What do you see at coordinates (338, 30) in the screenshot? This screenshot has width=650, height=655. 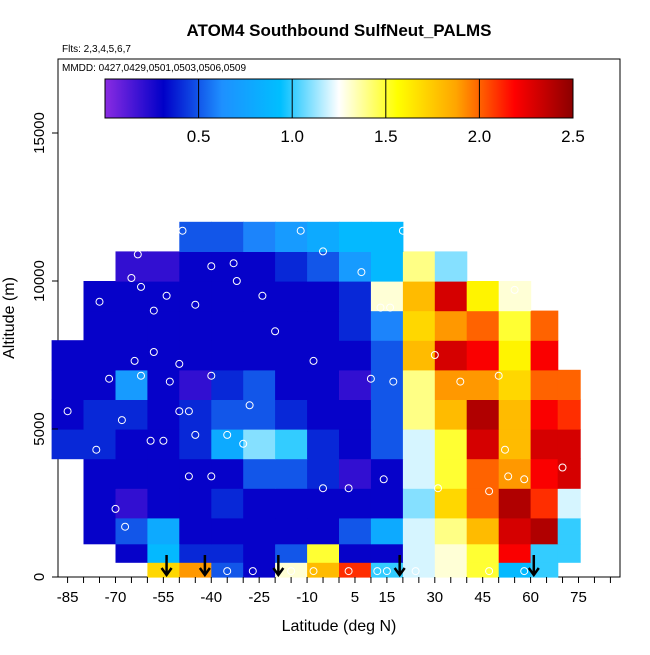 I see `chart-title: ATOM4 Southbound SulfNeut_PALMS` at bounding box center [338, 30].